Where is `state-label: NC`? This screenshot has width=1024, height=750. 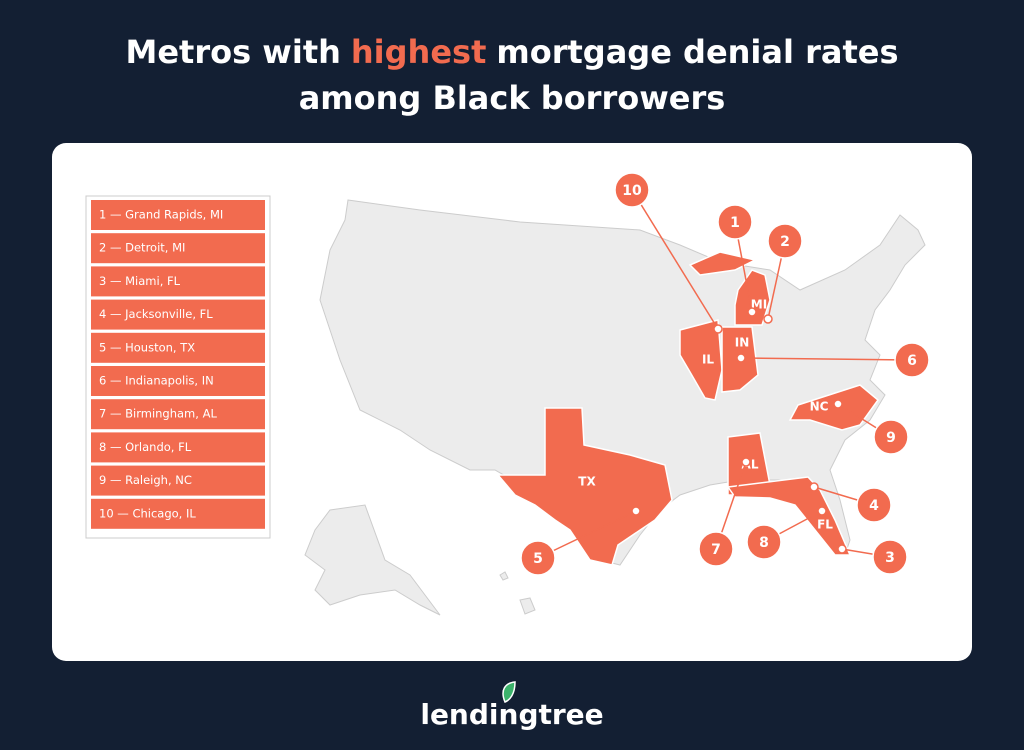
state-label: NC is located at coordinates (819, 407).